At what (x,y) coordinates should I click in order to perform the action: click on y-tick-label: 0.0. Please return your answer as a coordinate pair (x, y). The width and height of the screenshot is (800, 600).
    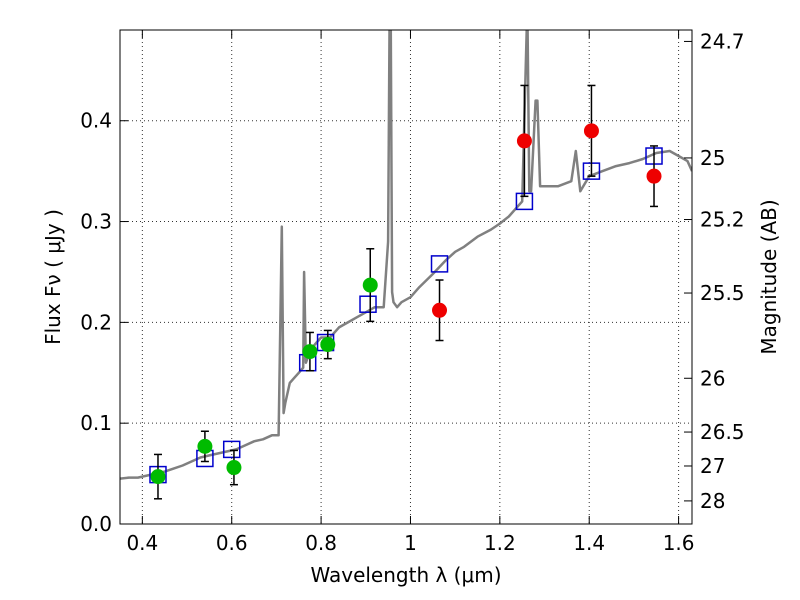
    Looking at the image, I should click on (96, 524).